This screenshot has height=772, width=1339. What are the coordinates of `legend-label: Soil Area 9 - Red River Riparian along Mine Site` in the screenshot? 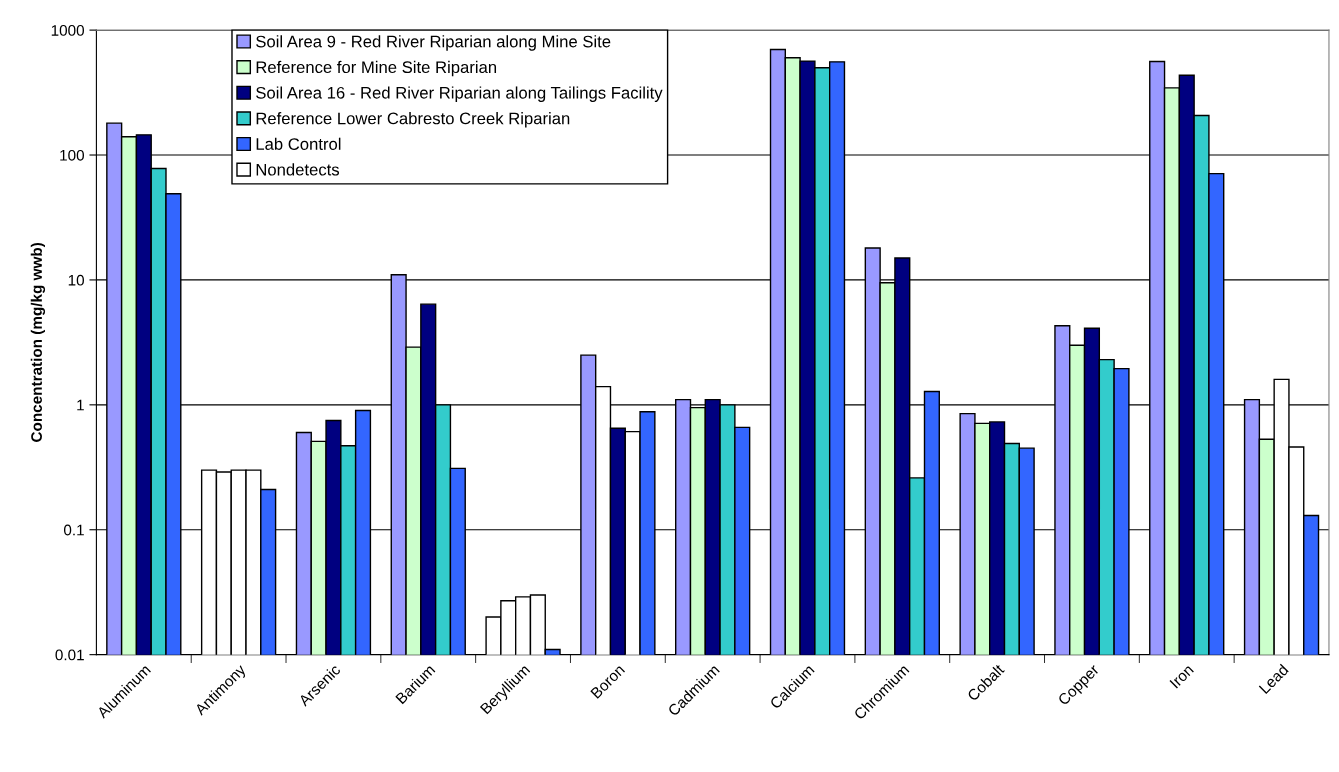 It's located at (433, 43).